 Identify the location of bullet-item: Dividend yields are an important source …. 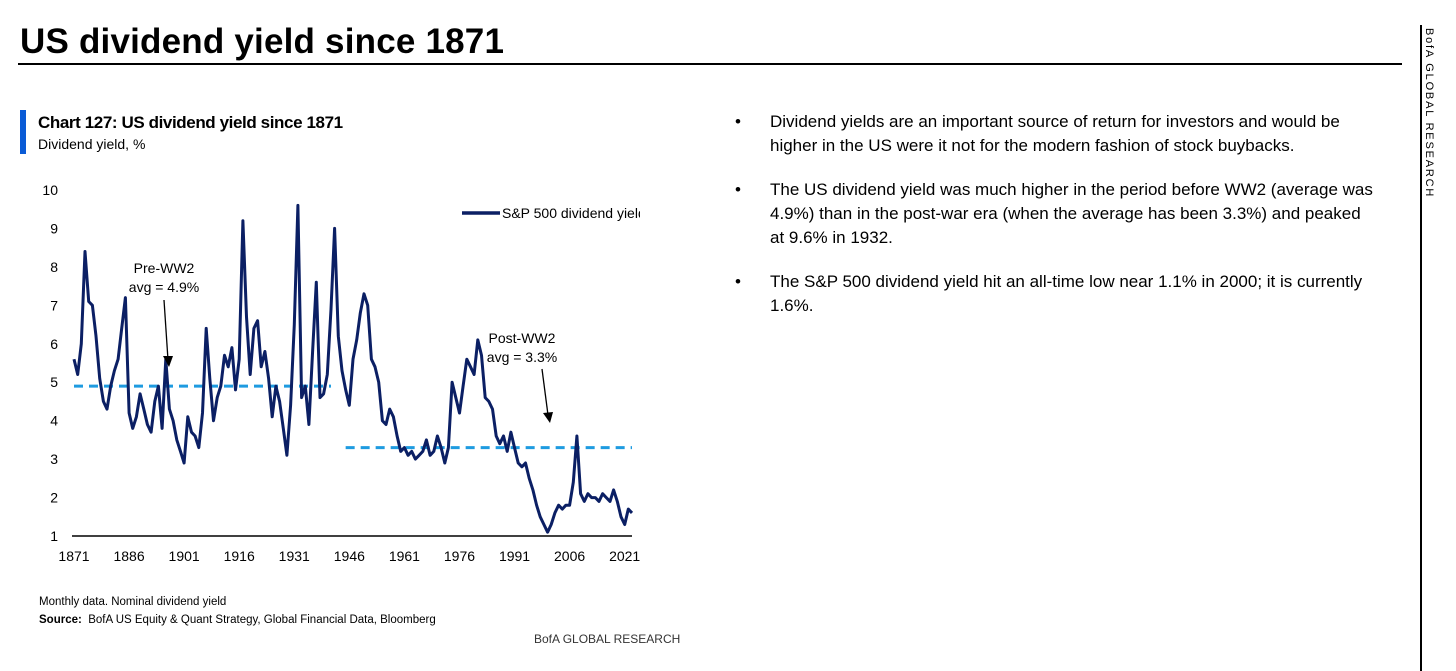
(1055, 134).